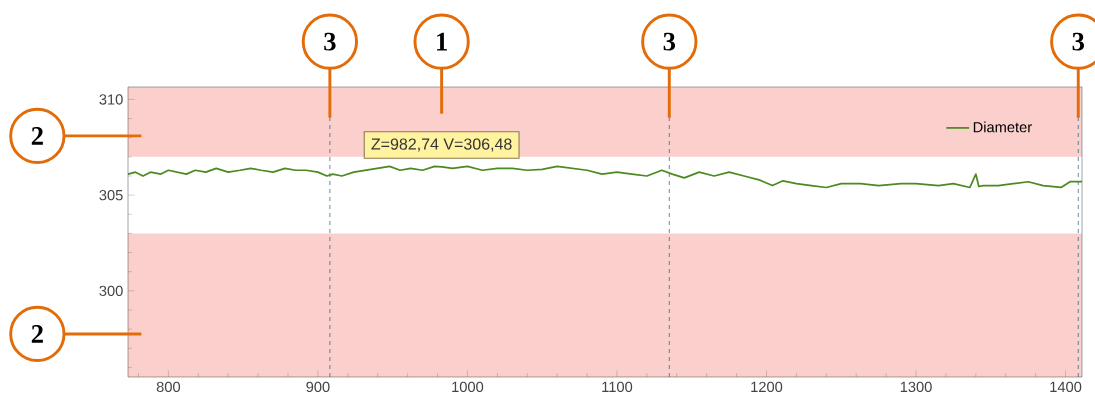 This screenshot has height=417, width=1095. I want to click on x-tick-label: 1400, so click(1066, 387).